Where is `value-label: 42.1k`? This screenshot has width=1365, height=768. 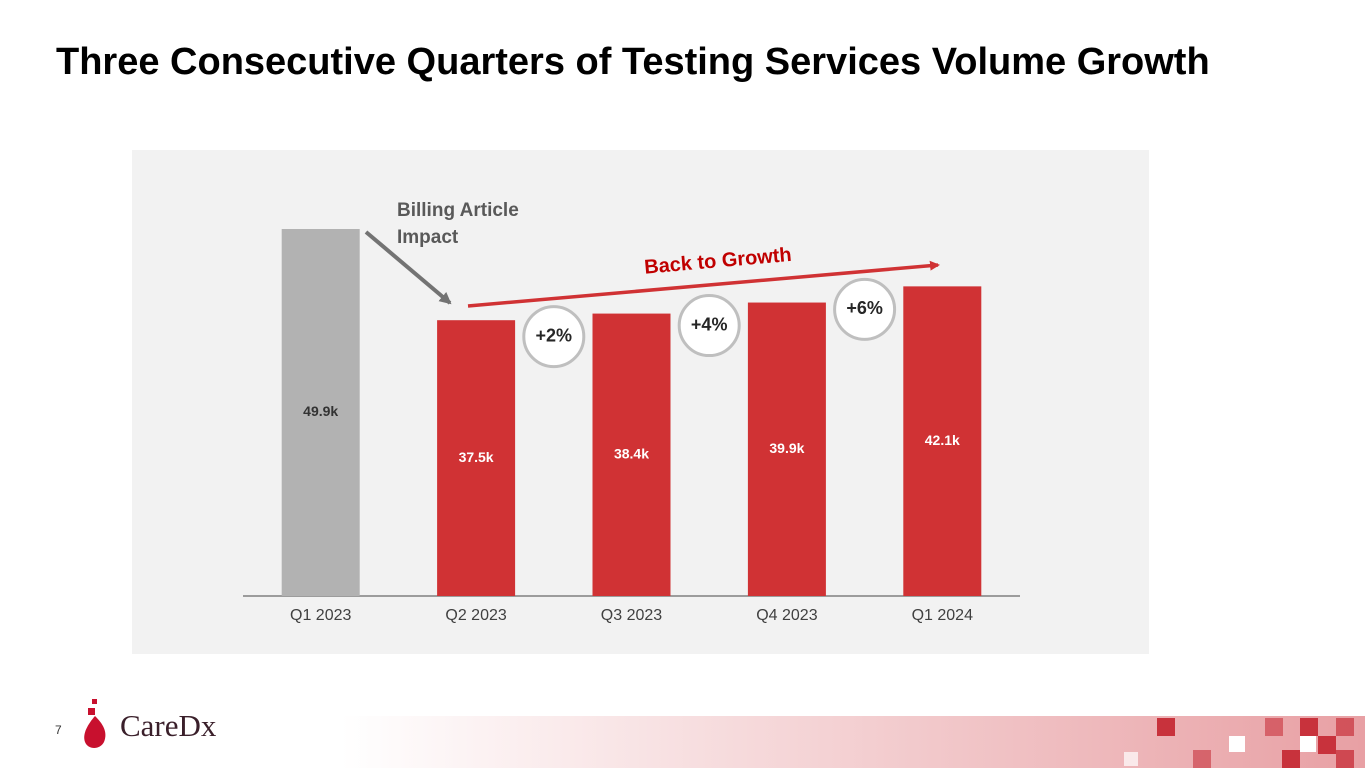 value-label: 42.1k is located at coordinates (942, 440).